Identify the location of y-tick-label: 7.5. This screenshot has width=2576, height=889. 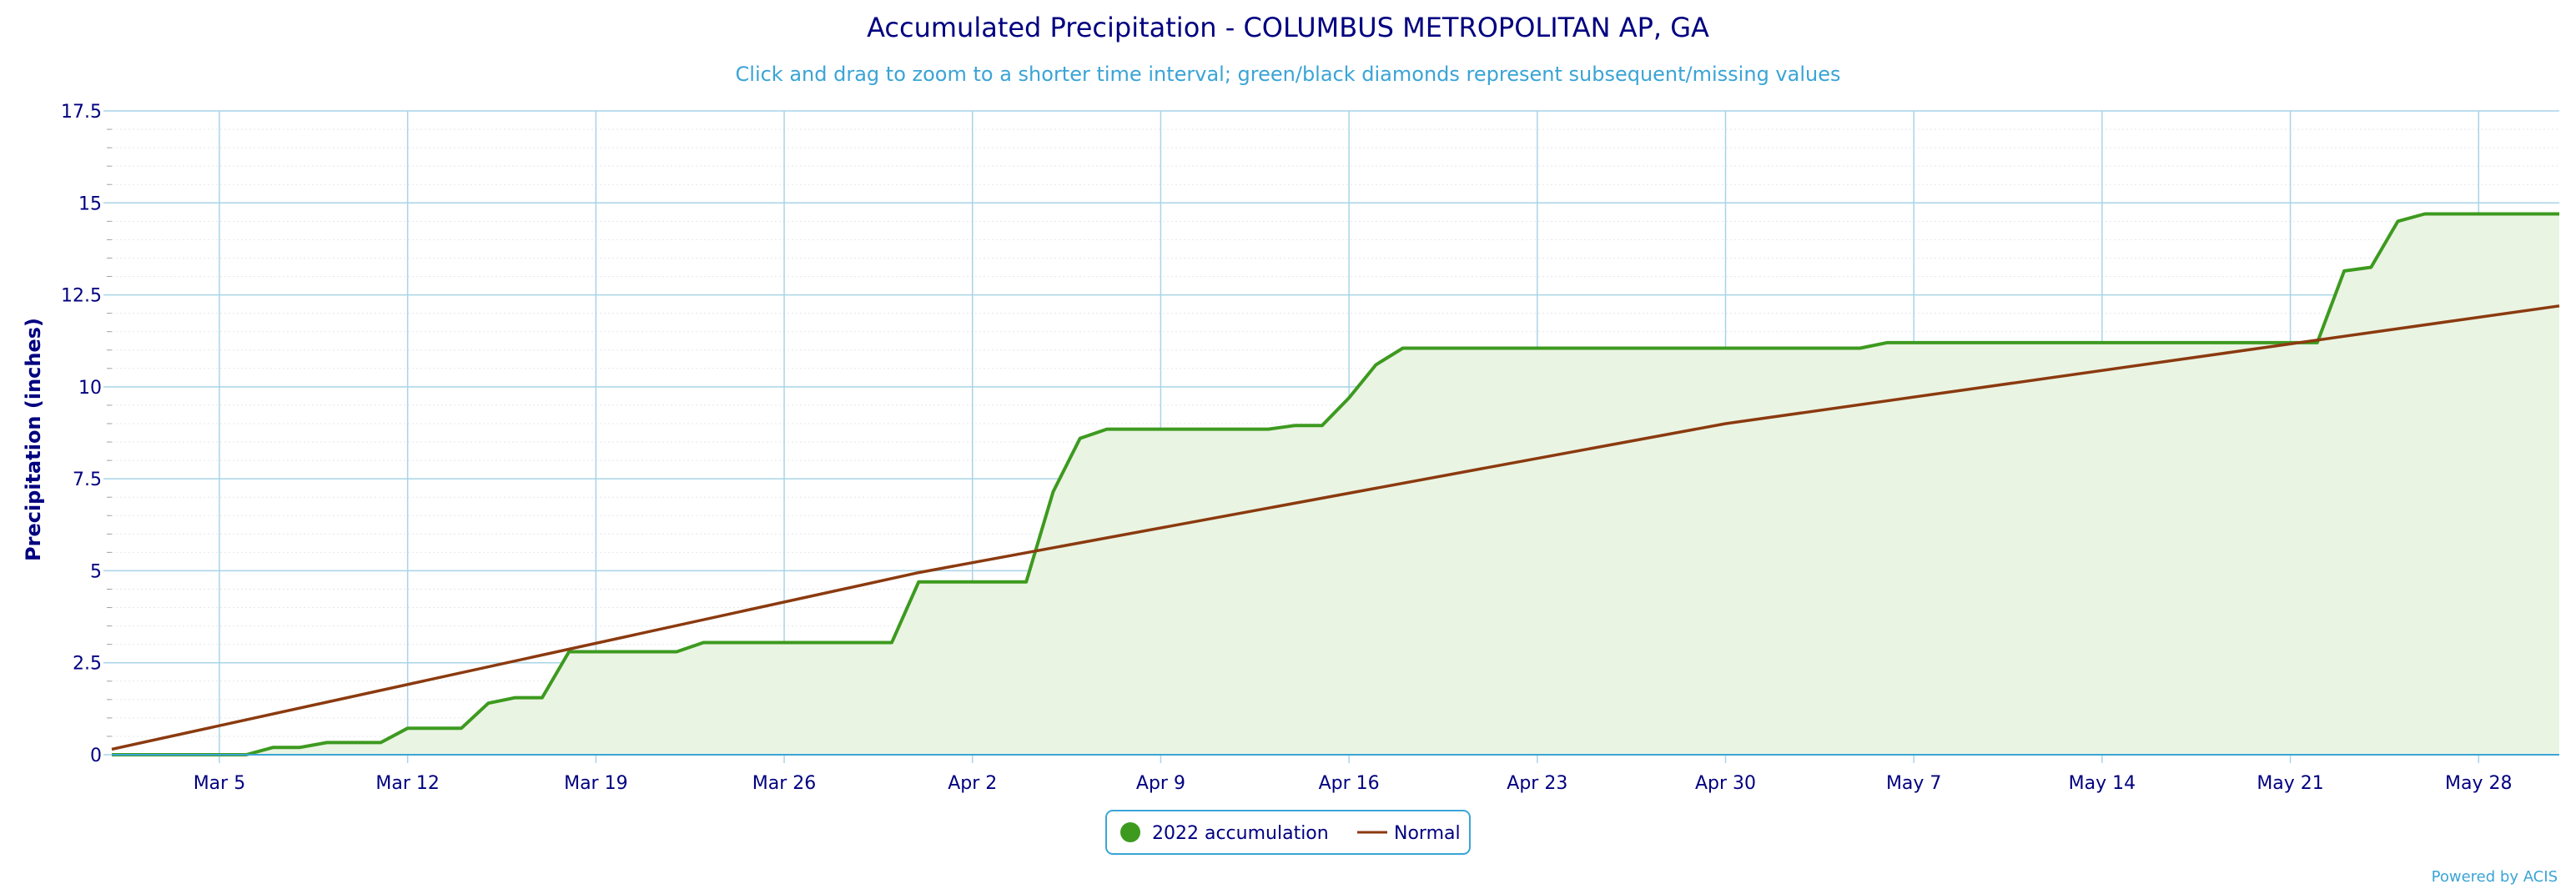
(87, 480).